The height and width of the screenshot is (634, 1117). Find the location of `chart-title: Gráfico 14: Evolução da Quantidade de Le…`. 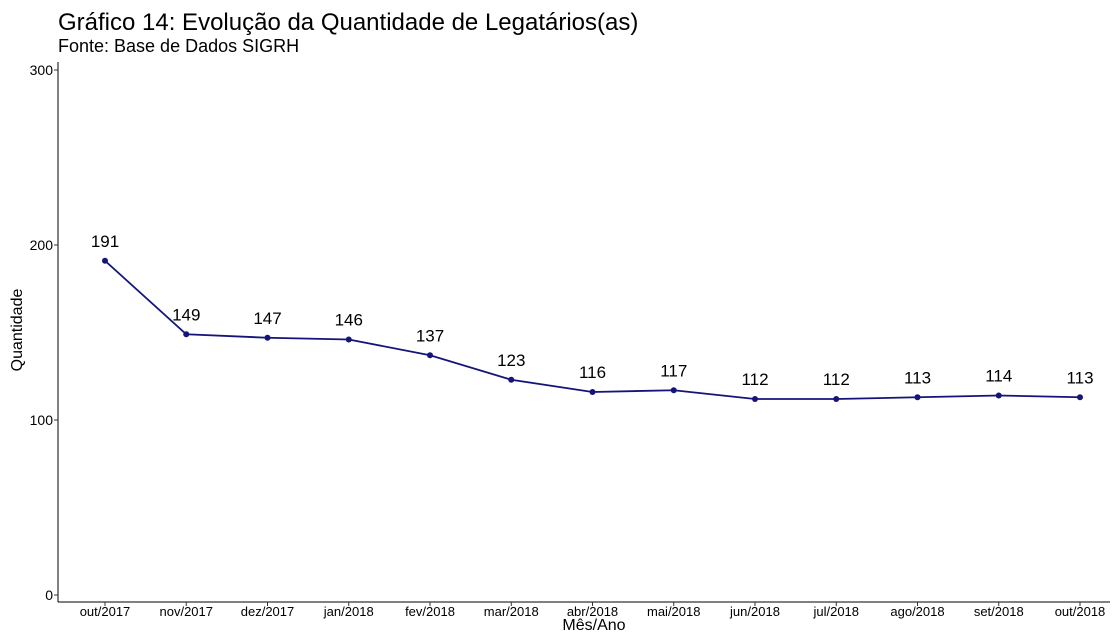

chart-title: Gráfico 14: Evolução da Quantidade de Le… is located at coordinates (348, 22).